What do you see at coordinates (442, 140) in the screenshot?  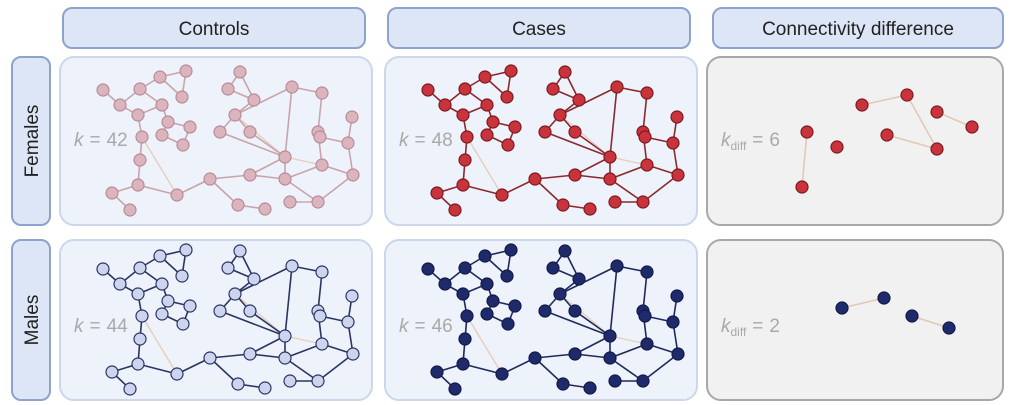 I see `k-value: 48` at bounding box center [442, 140].